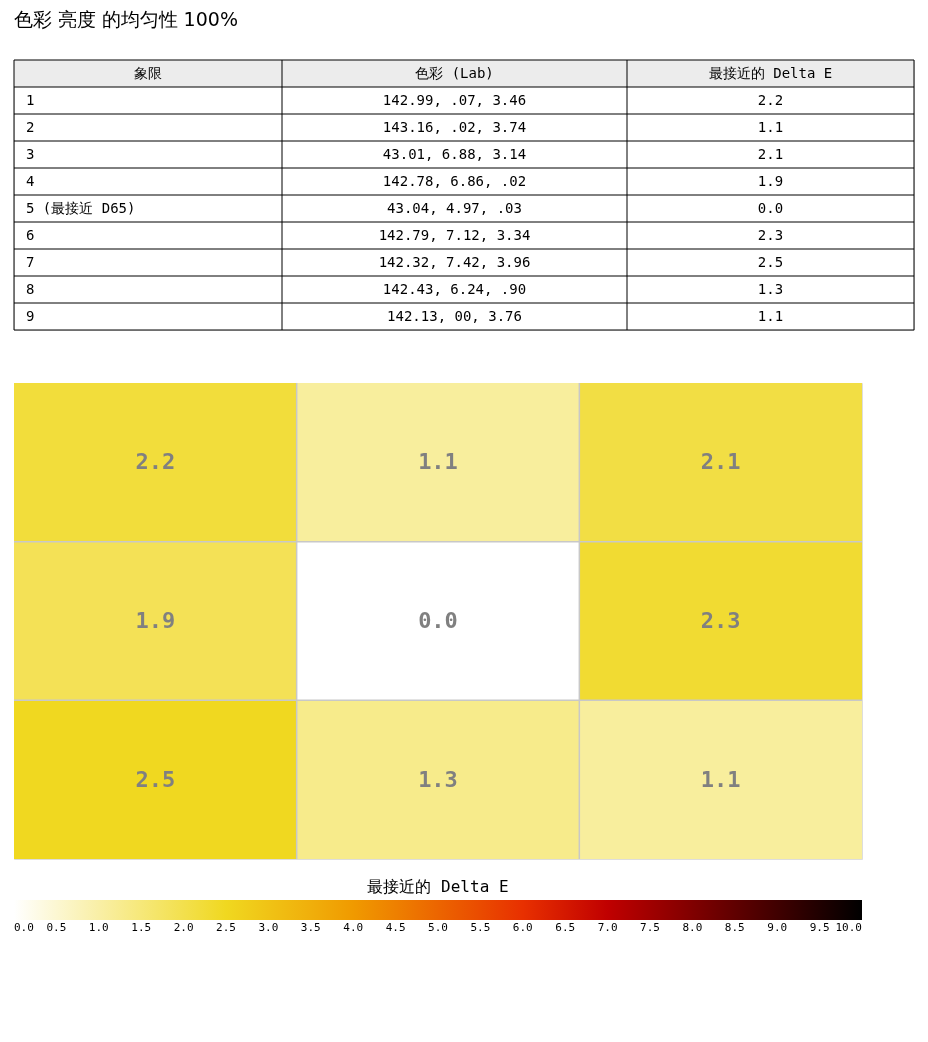  Describe the element at coordinates (770, 180) in the screenshot. I see `text: 1.9` at that location.